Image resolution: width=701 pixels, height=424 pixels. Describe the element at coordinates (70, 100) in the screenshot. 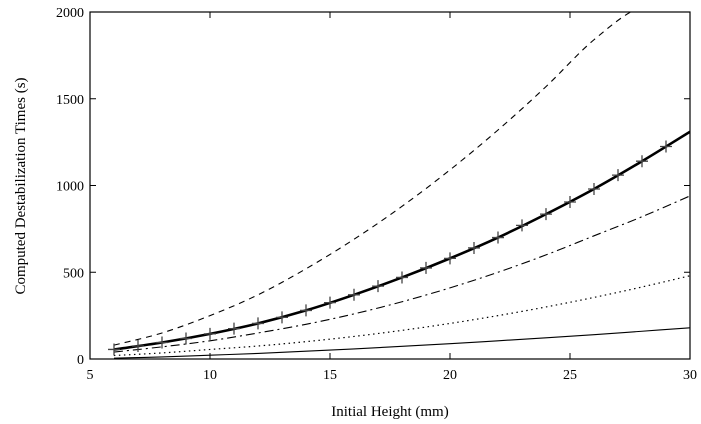

I see `y-tick-label: 1500` at that location.